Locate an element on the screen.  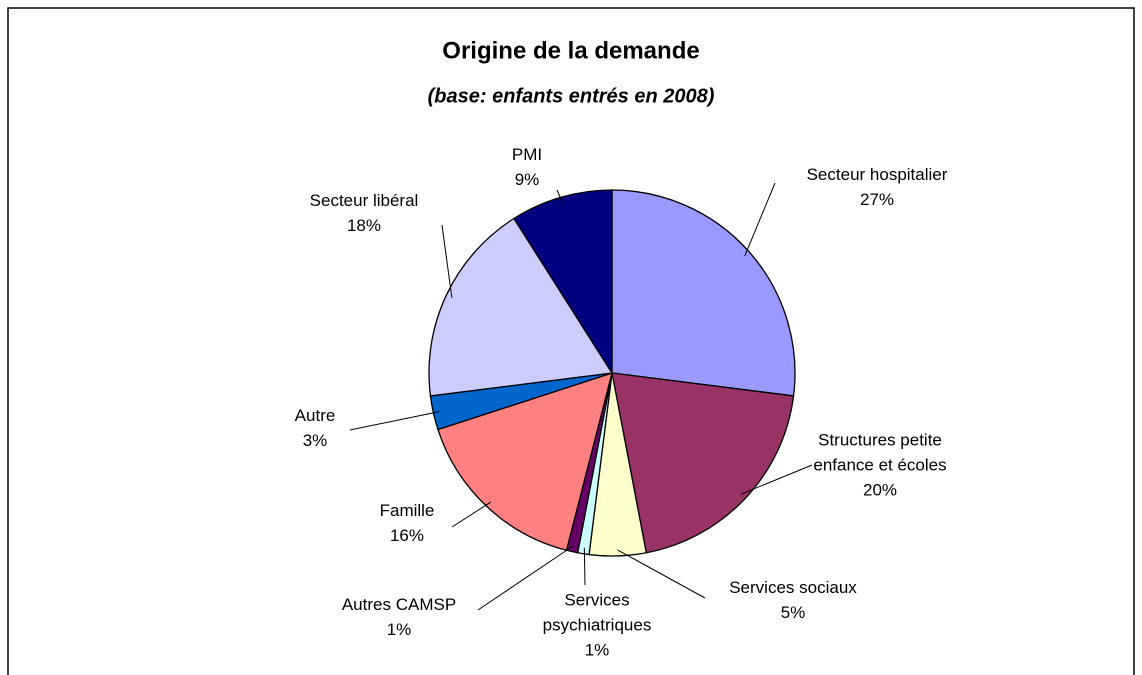
slice-value: 18% is located at coordinates (364, 225).